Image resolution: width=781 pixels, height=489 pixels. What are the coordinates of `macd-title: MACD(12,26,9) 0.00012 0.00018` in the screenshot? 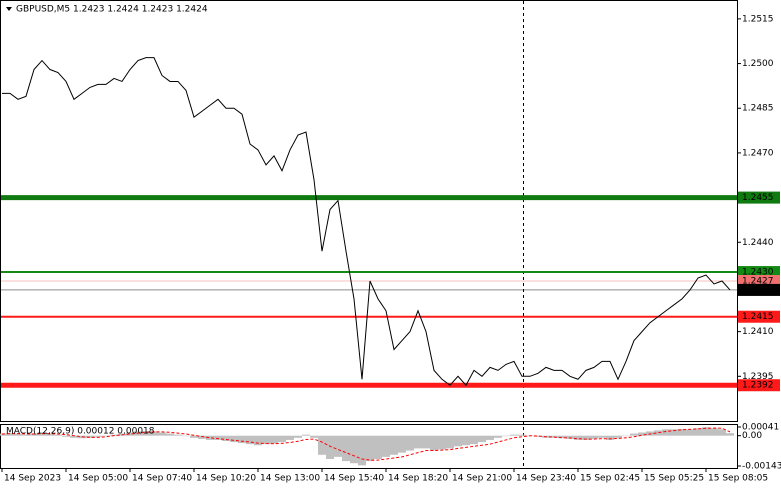 It's located at (80, 432).